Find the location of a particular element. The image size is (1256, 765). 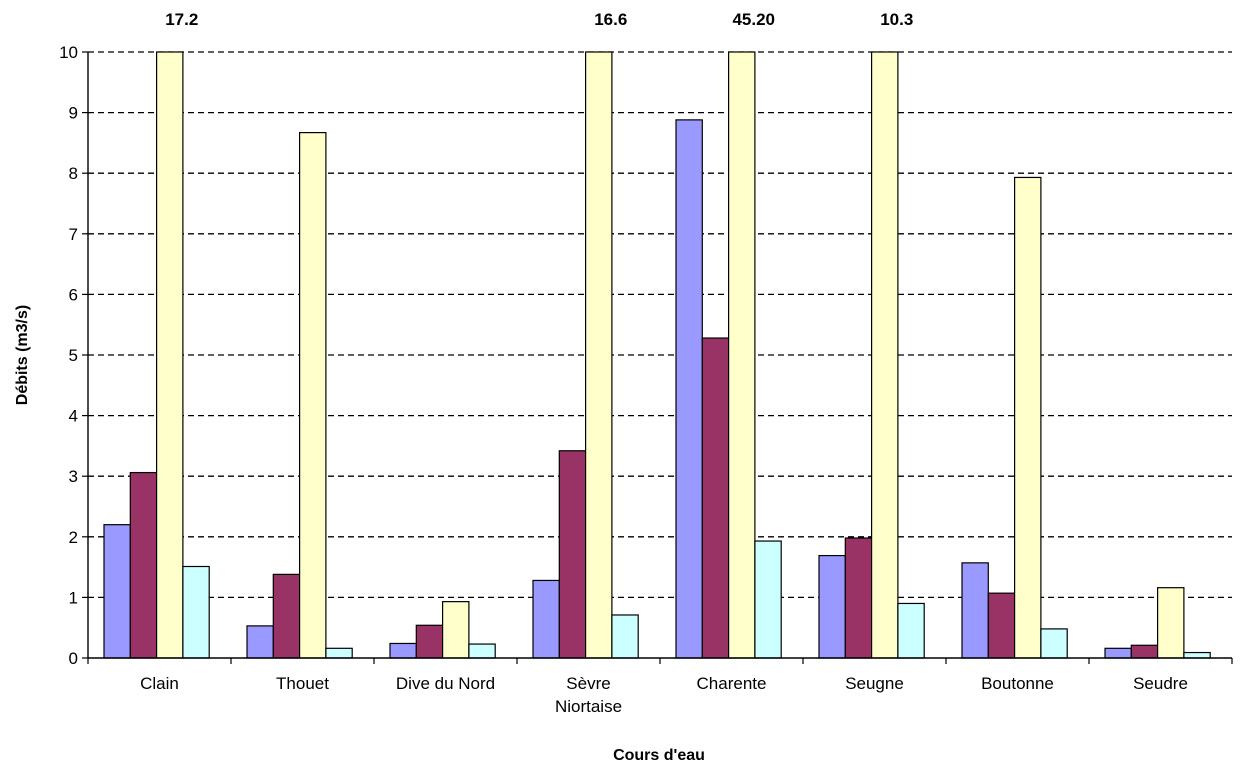

overflow-value-label: 16.6 is located at coordinates (610, 19).